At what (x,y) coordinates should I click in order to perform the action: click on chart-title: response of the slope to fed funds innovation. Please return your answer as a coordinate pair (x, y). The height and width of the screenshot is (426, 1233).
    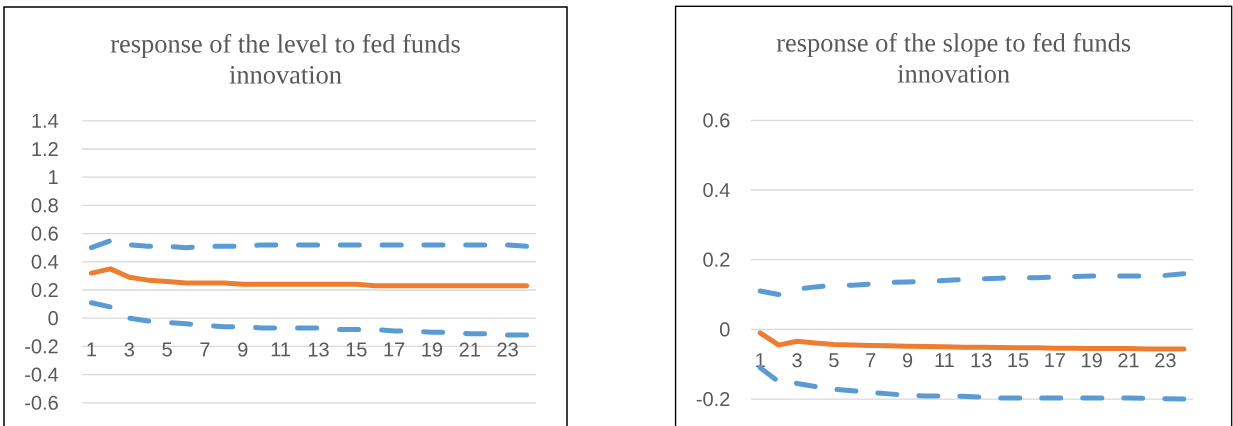
    Looking at the image, I should click on (953, 57).